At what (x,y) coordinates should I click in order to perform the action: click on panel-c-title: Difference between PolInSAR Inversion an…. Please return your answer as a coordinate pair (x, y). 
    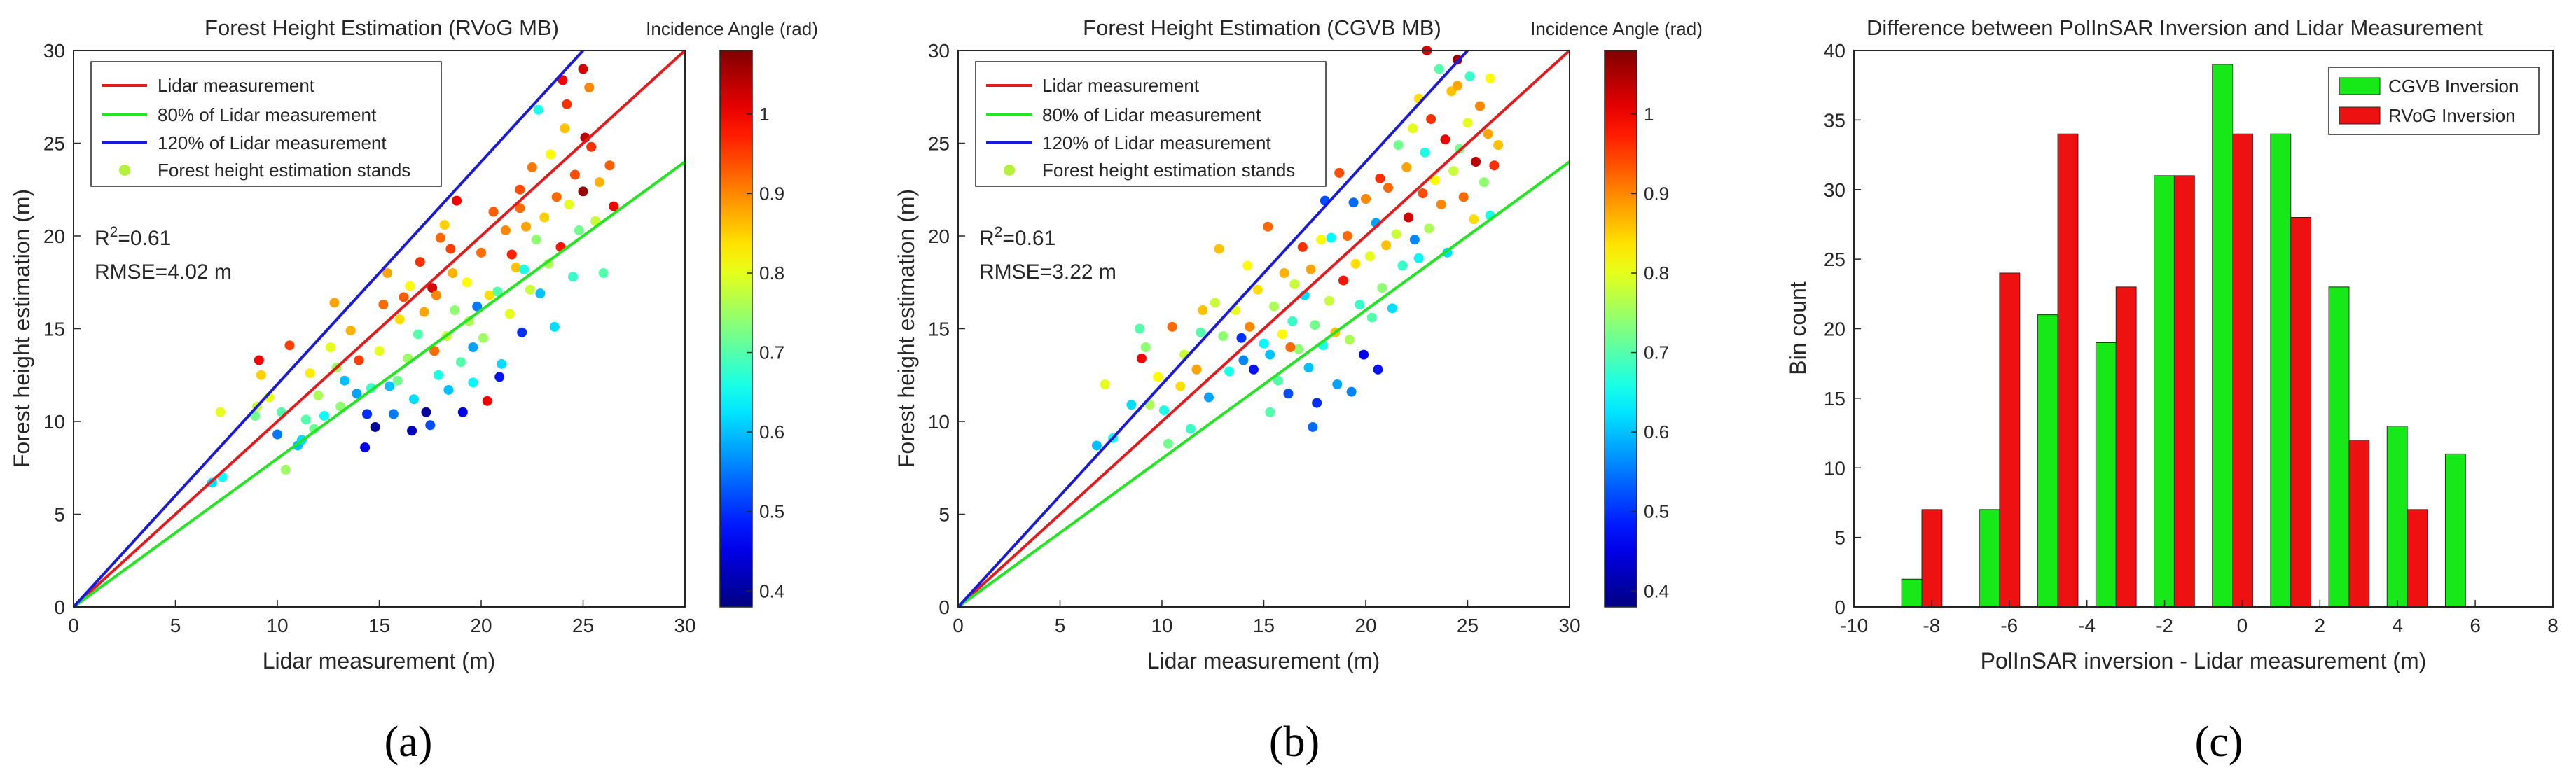
    Looking at the image, I should click on (2175, 27).